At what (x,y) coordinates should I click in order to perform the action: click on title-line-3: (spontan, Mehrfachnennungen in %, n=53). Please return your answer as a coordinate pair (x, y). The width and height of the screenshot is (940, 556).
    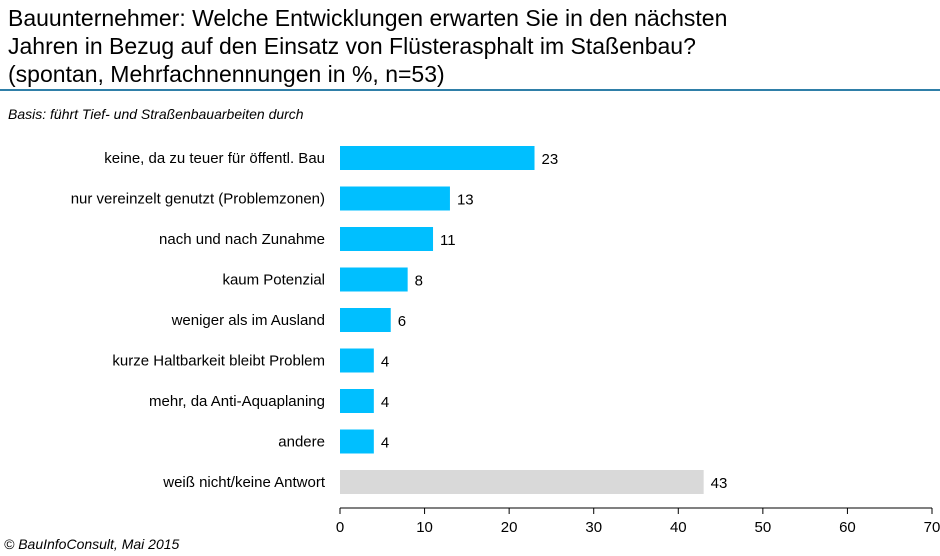
    Looking at the image, I should click on (226, 74).